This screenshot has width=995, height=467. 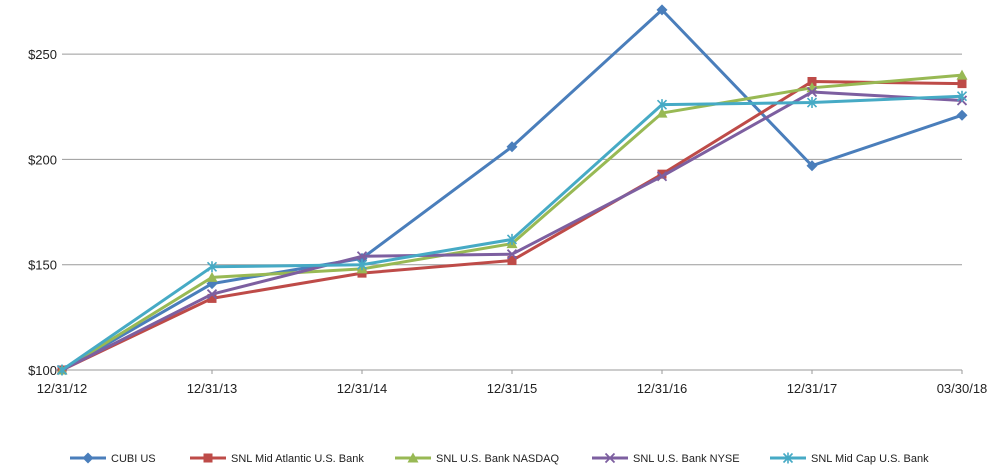 I want to click on legend-label: SNL U.S. Bank NASDAQ, so click(x=498, y=459).